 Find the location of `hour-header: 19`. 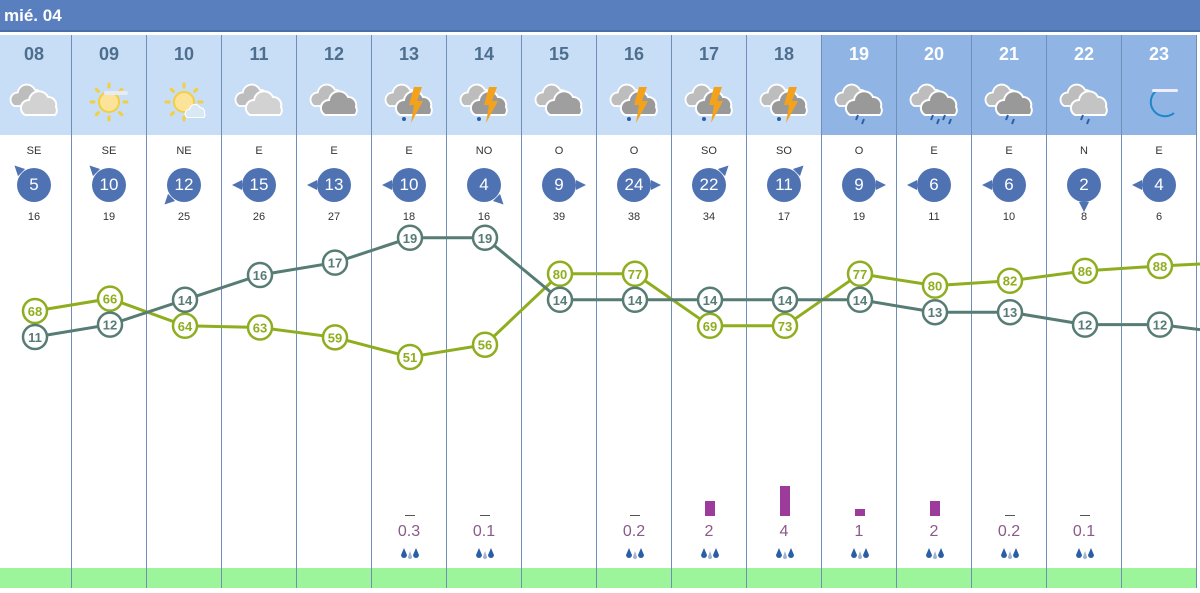

hour-header: 19 is located at coordinates (859, 85).